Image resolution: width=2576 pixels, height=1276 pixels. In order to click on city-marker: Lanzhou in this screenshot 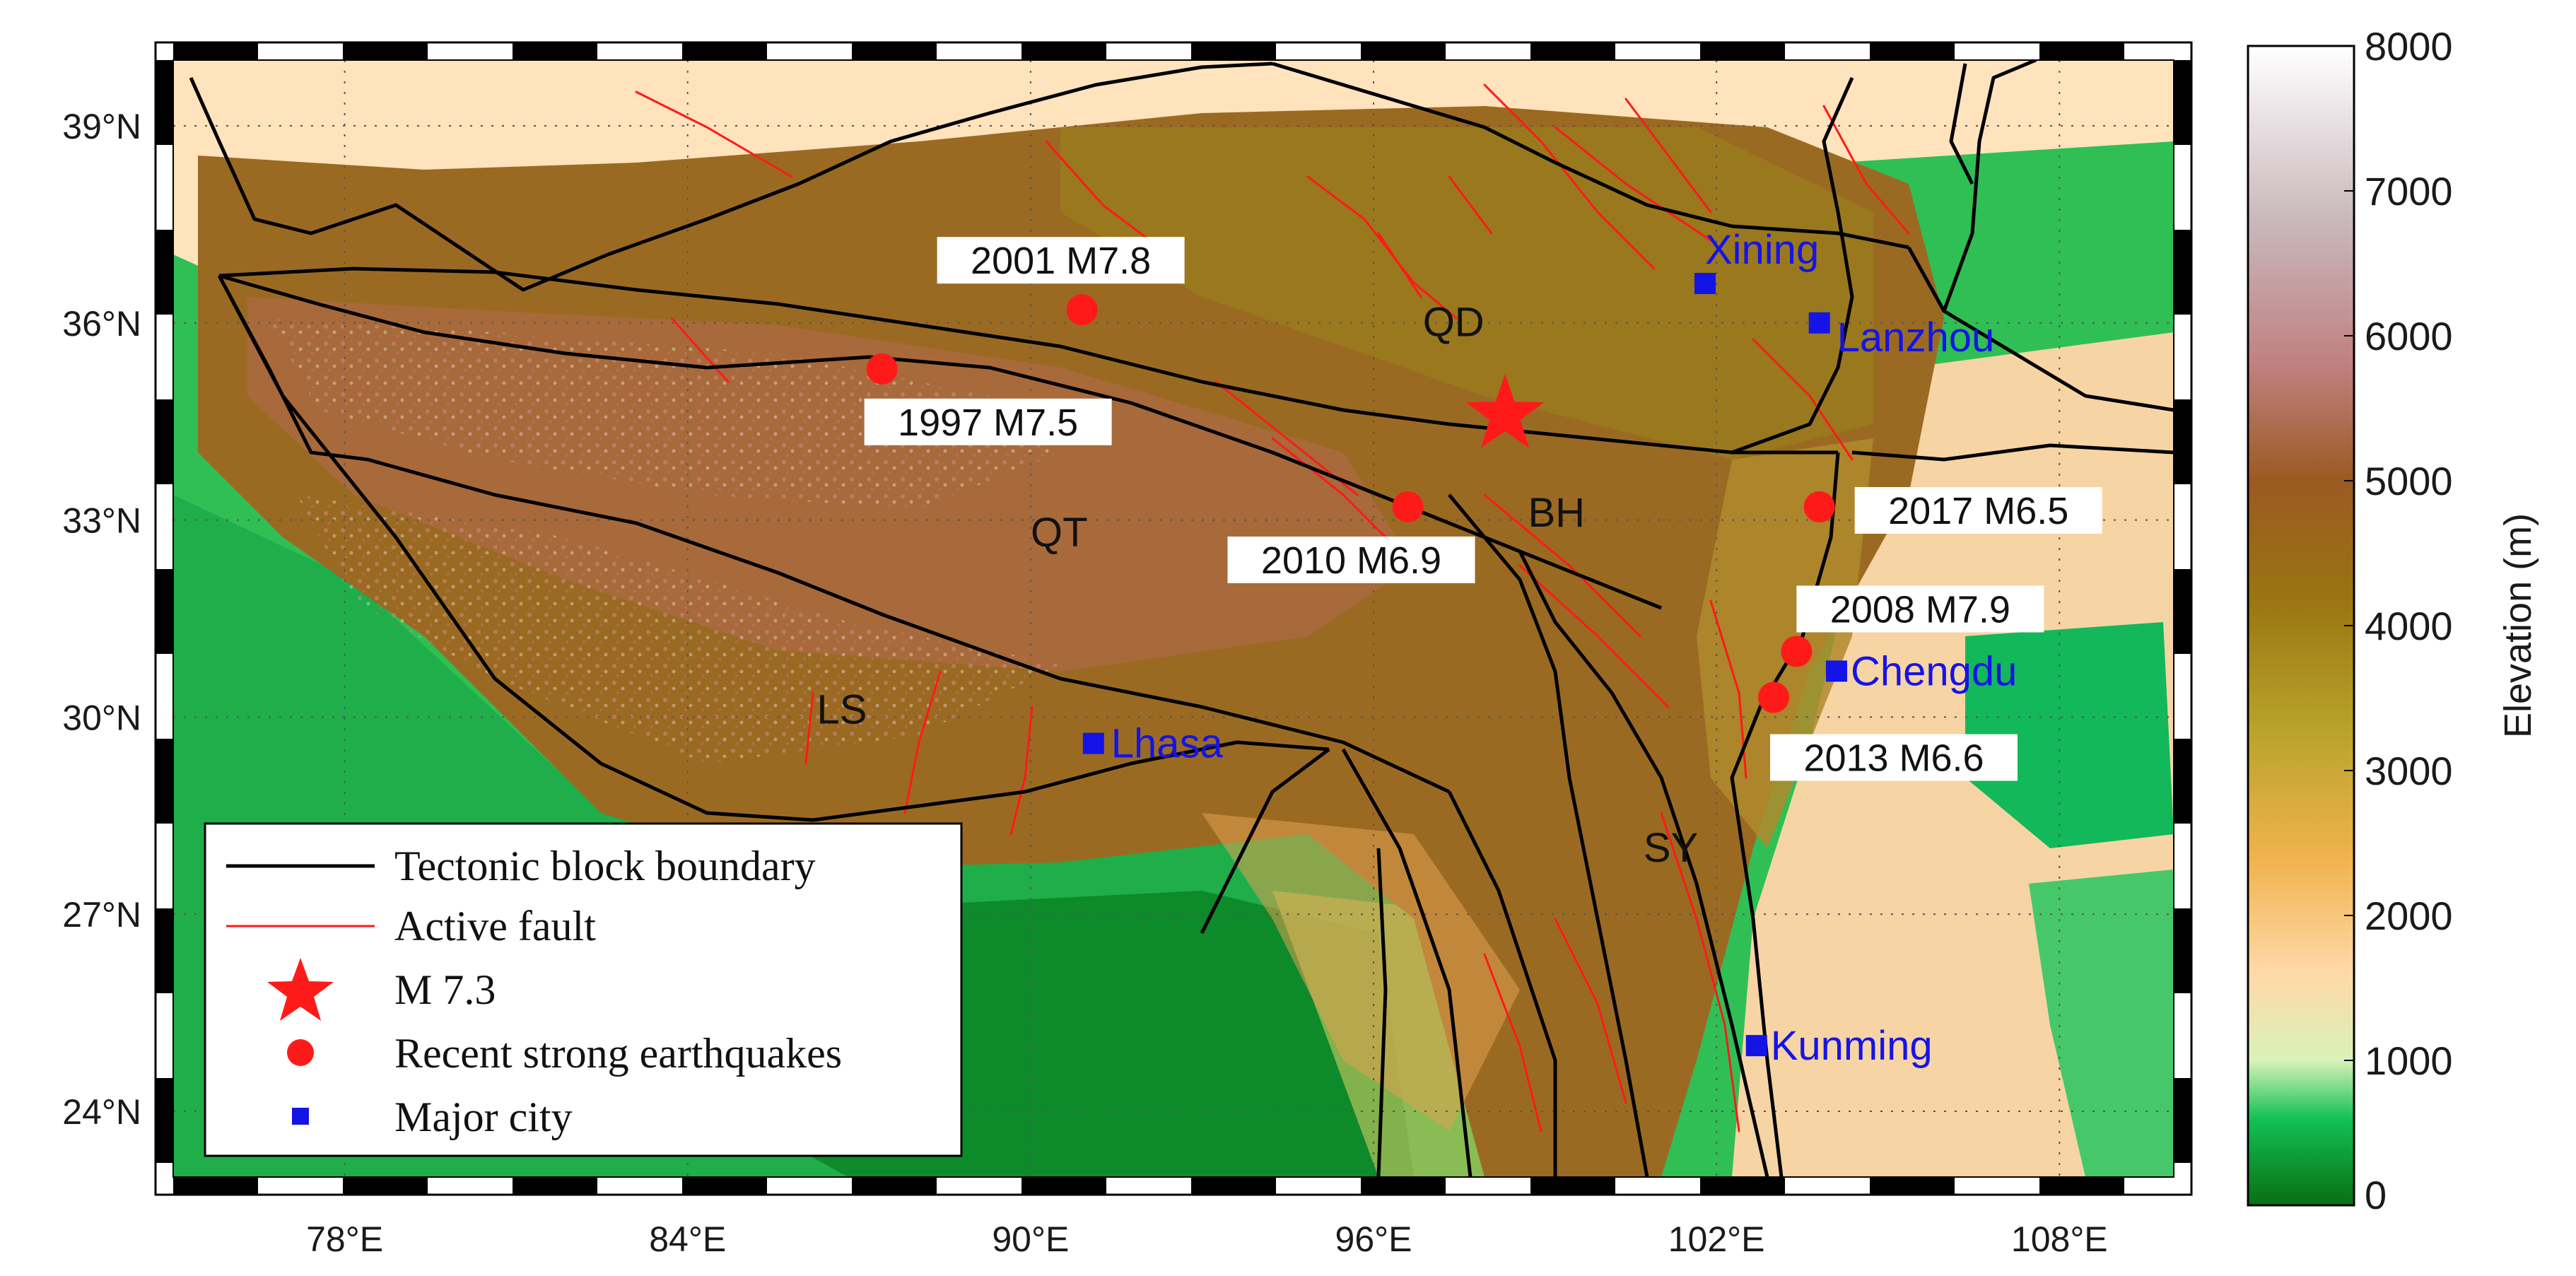, I will do `click(1902, 336)`.